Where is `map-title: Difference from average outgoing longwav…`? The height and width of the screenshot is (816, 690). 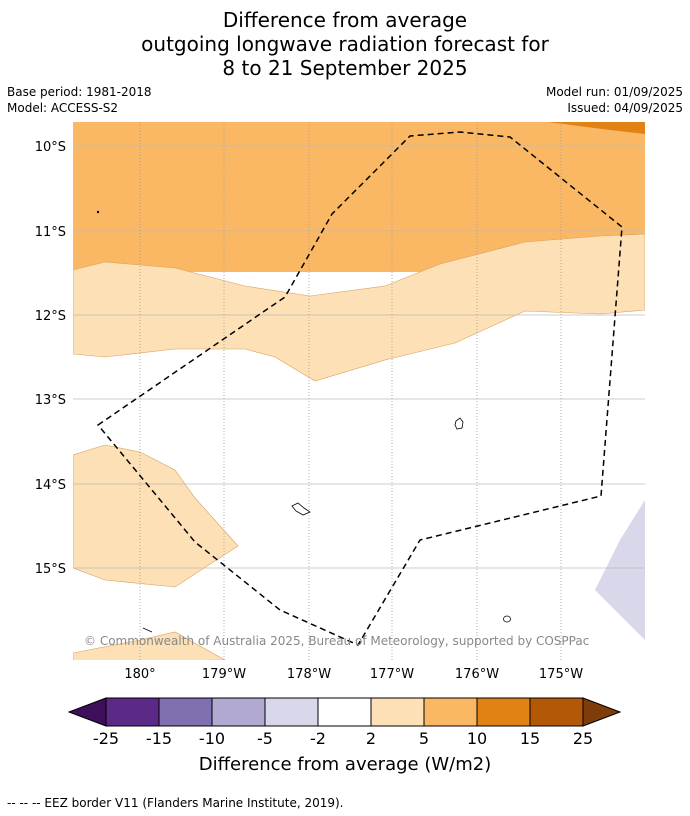
map-title: Difference from average outgoing longwav… is located at coordinates (345, 44).